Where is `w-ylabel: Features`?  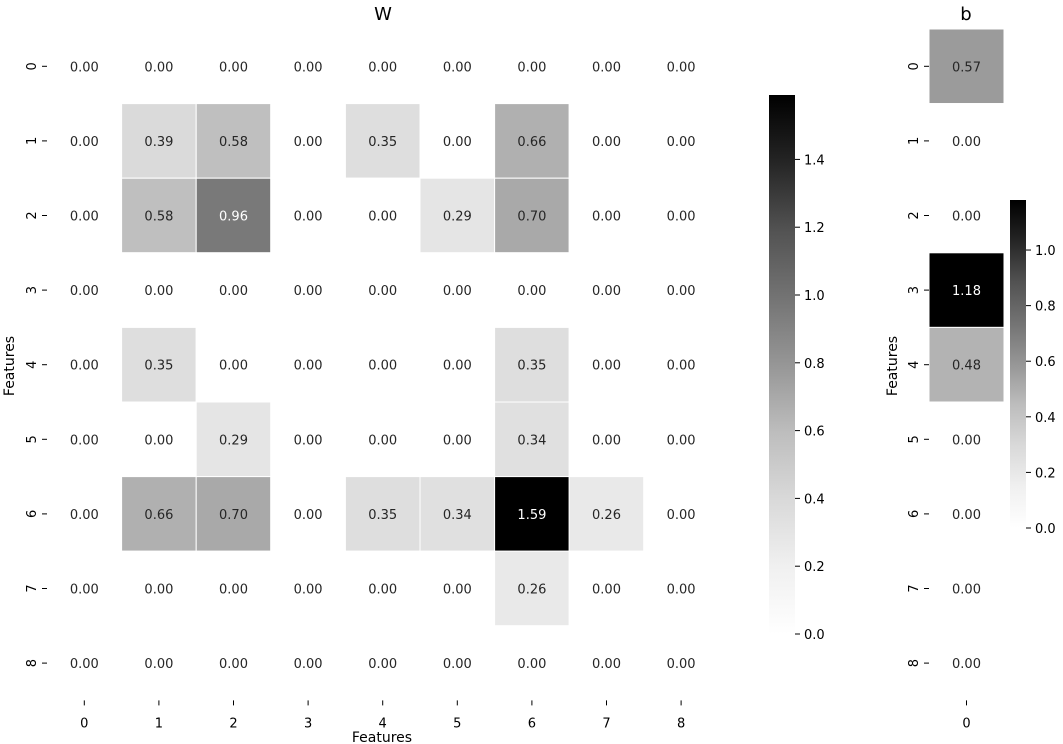
w-ylabel: Features is located at coordinates (10, 366).